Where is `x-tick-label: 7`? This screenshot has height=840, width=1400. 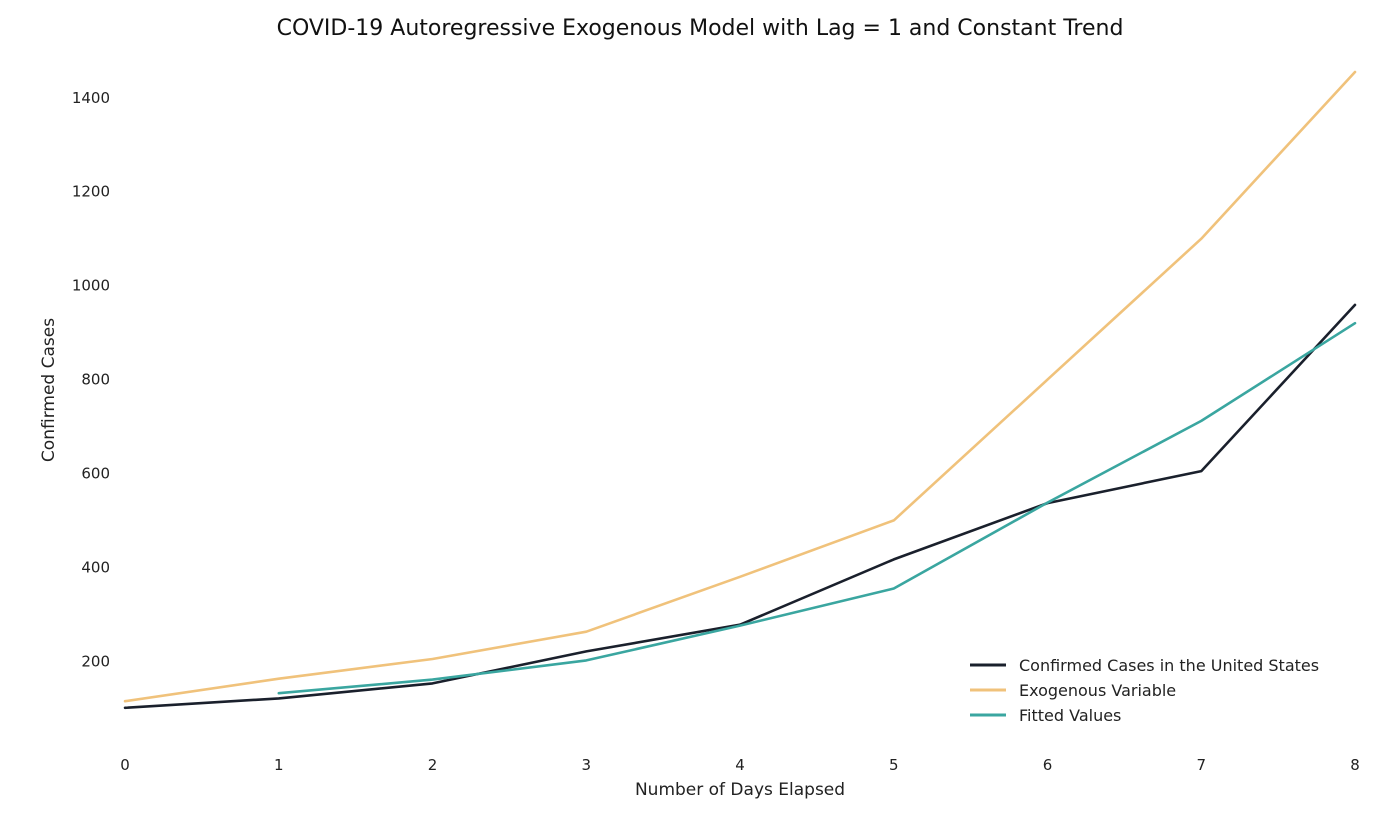 x-tick-label: 7 is located at coordinates (1201, 765).